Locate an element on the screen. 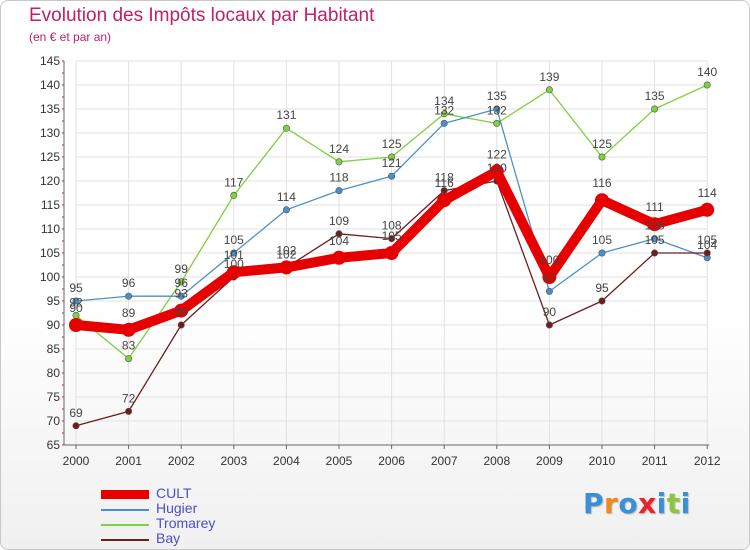 The image size is (750, 550). x-tick-label: 2006 is located at coordinates (391, 461).